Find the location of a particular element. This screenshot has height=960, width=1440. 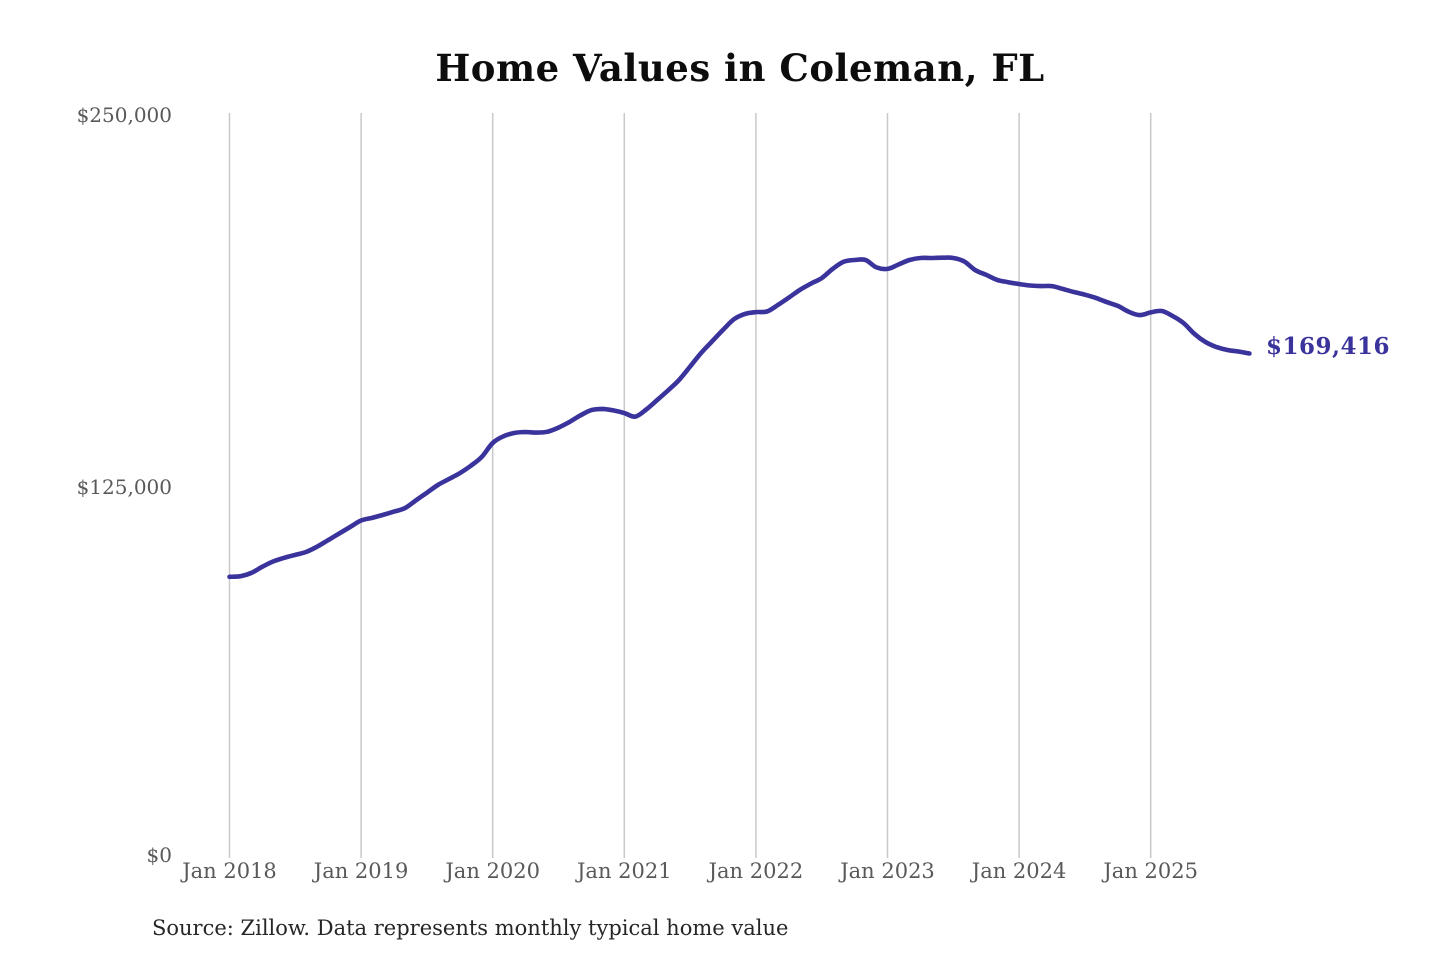

x-axis-tick-2025: Jan 2025 is located at coordinates (1150, 871).